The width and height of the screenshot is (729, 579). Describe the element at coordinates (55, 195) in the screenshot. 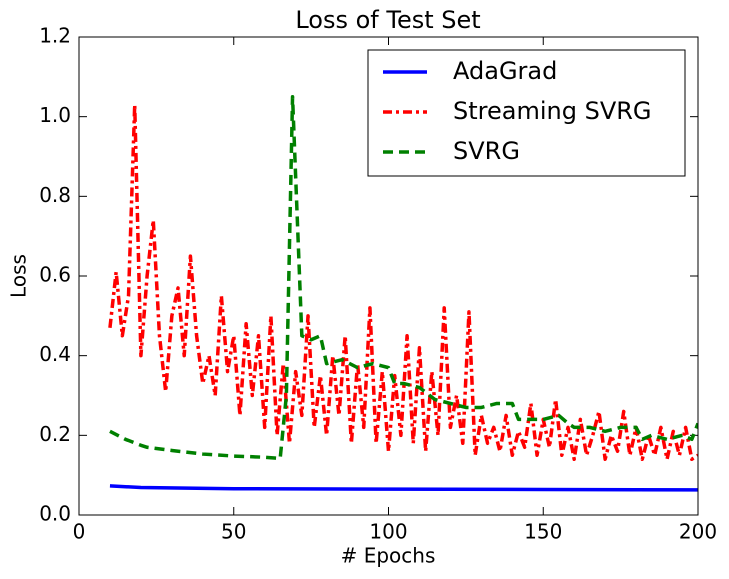

I see `y-tick-label: 0.8` at that location.